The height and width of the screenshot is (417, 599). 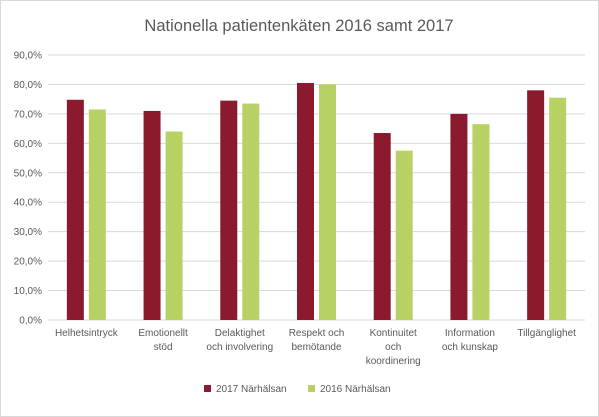 What do you see at coordinates (28, 173) in the screenshot?
I see `y-tick-label: 50,0%` at bounding box center [28, 173].